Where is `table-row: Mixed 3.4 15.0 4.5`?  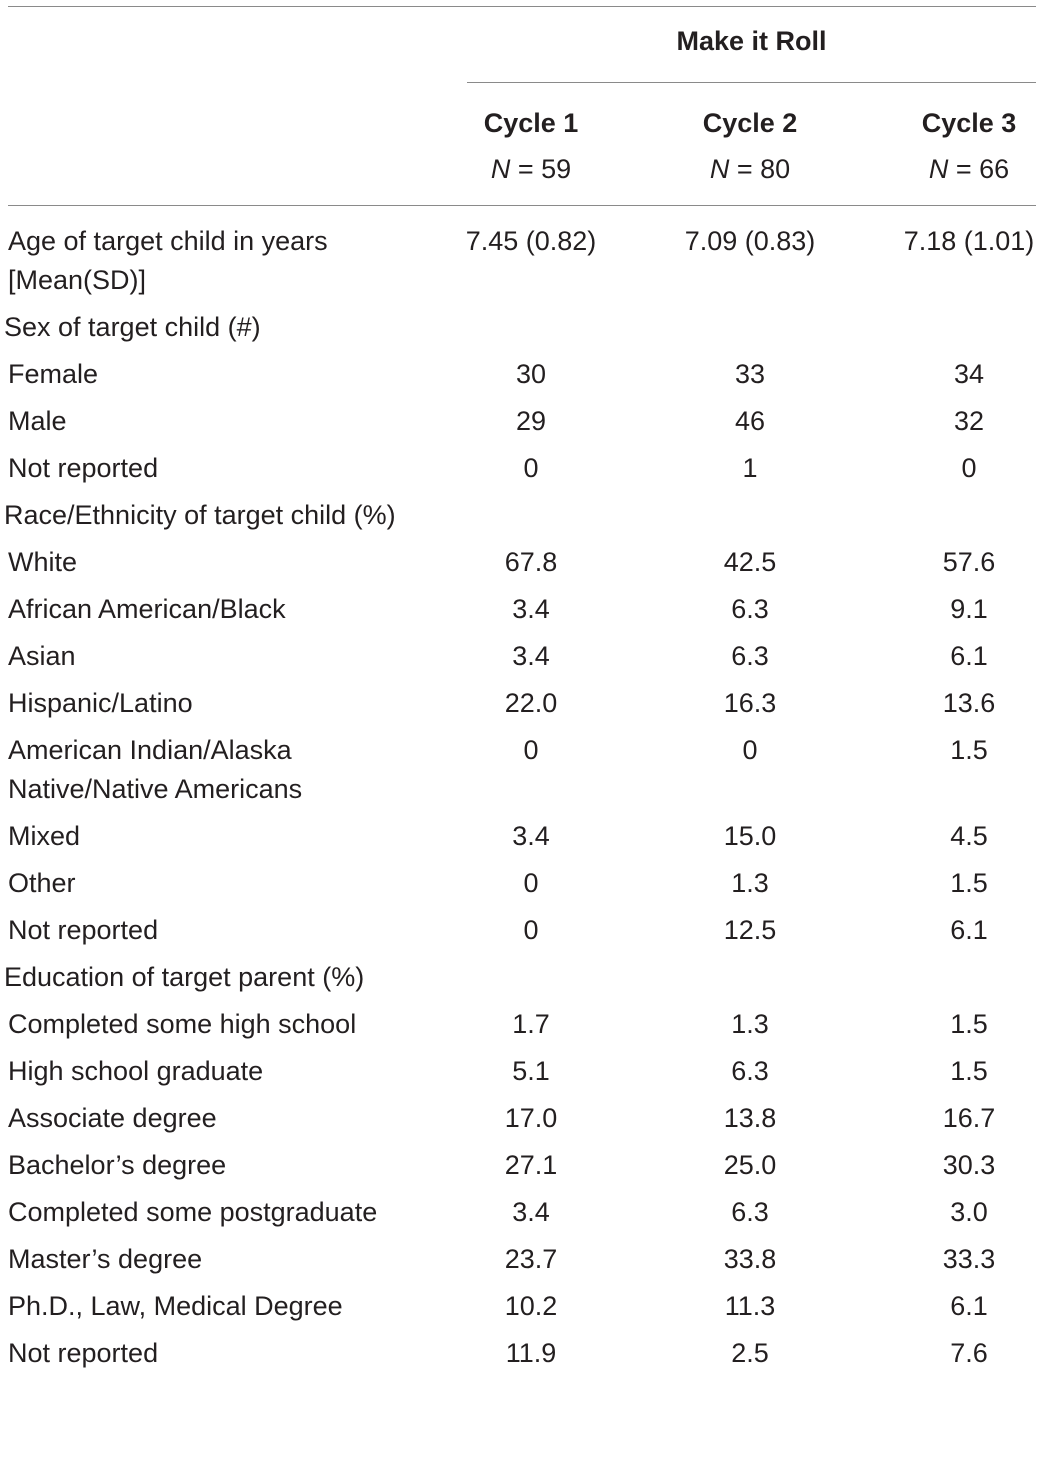 table-row: Mixed 3.4 15.0 4.5 is located at coordinates (521, 836).